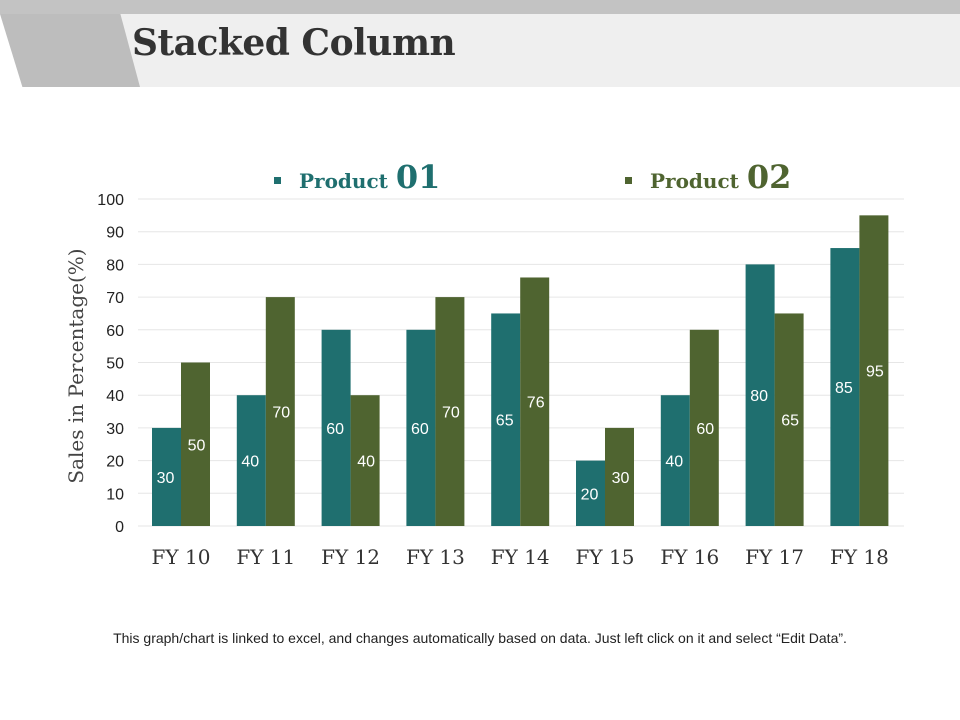  What do you see at coordinates (119, 527) in the screenshot?
I see `y-tick-label: 0` at bounding box center [119, 527].